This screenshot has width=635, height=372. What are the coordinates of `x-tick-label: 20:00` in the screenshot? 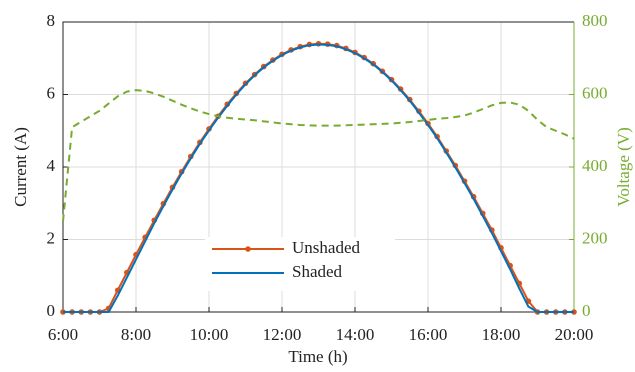 It's located at (574, 334).